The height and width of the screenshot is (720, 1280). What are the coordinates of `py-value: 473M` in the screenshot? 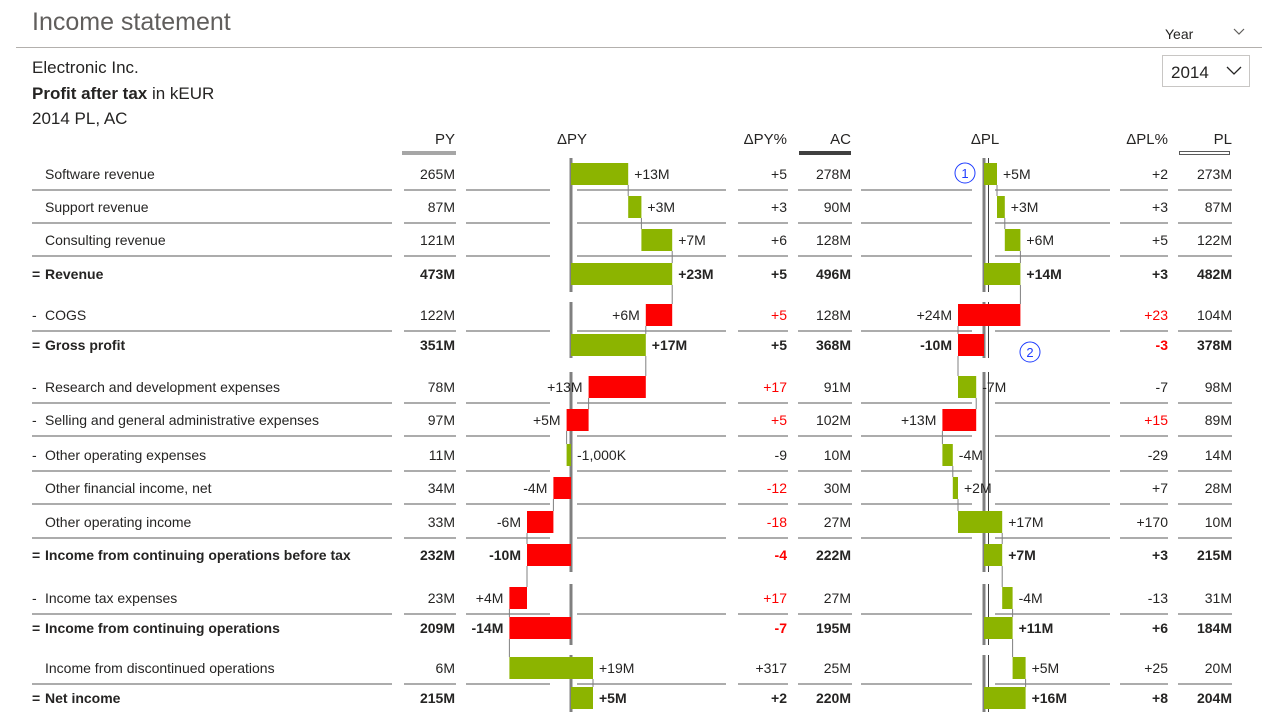 It's located at (437, 274).